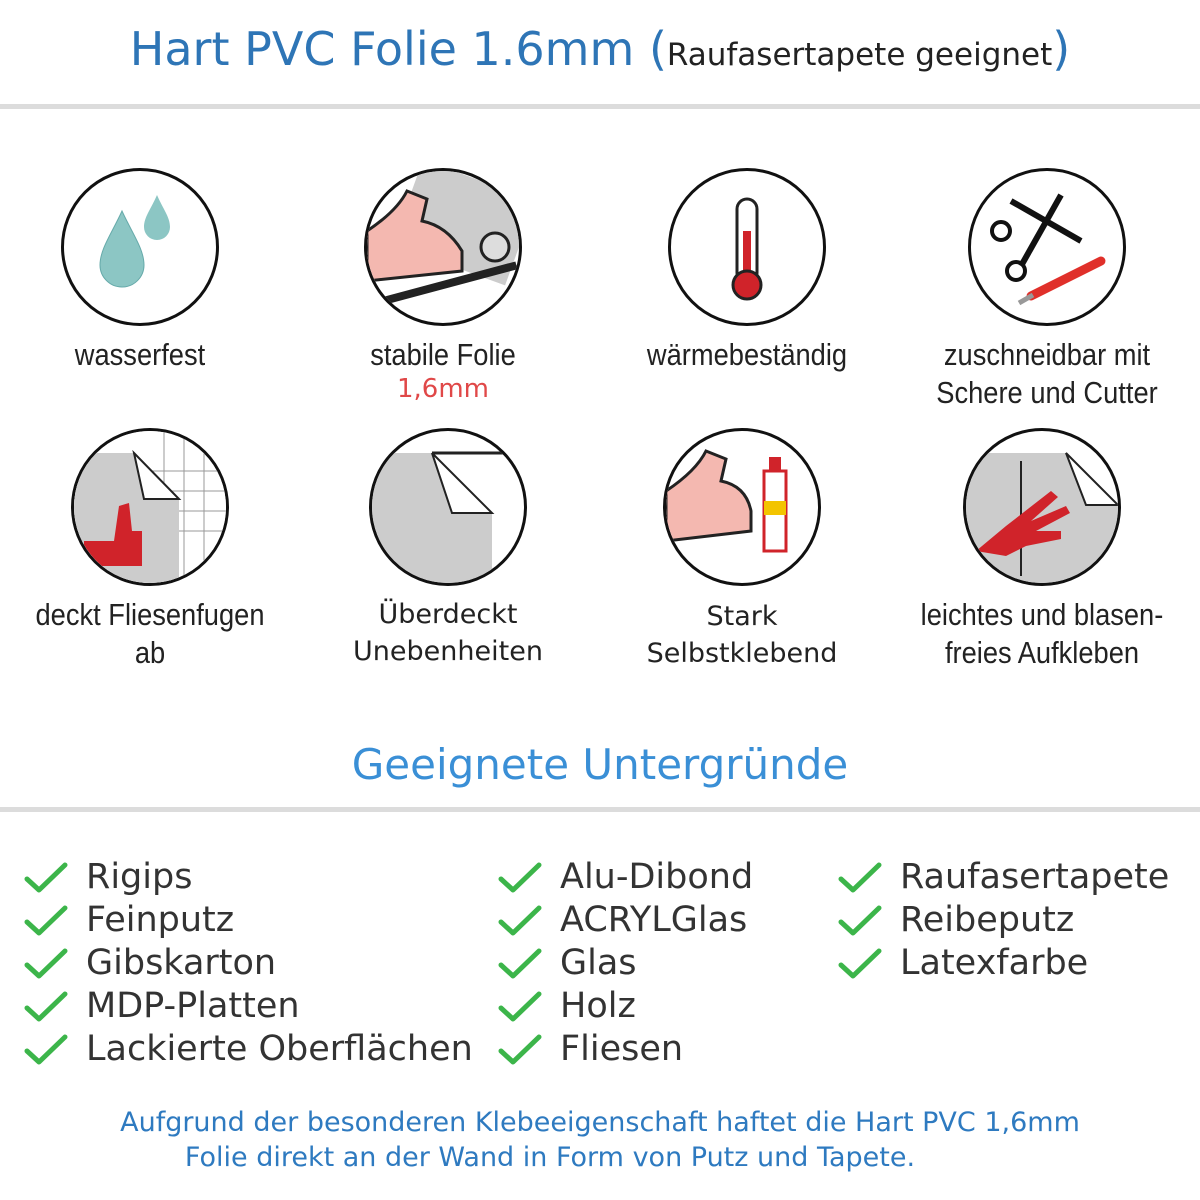  I want to click on surface-label: Glas, so click(598, 963).